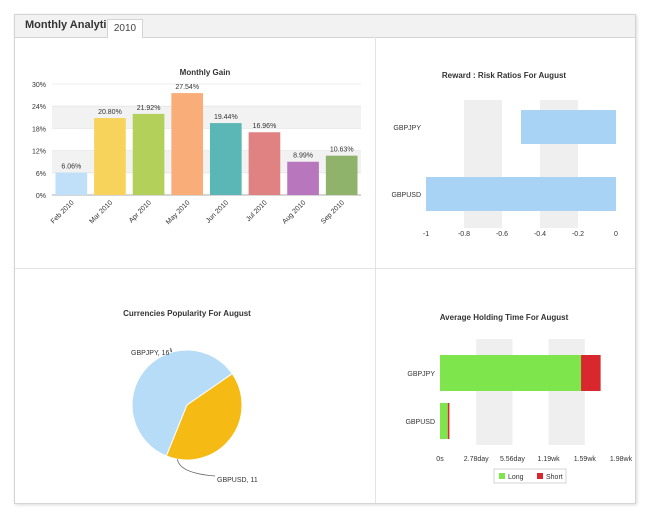 The width and height of the screenshot is (650, 520). Describe the element at coordinates (502, 234) in the screenshot. I see `x-tick-label: -0.6` at that location.